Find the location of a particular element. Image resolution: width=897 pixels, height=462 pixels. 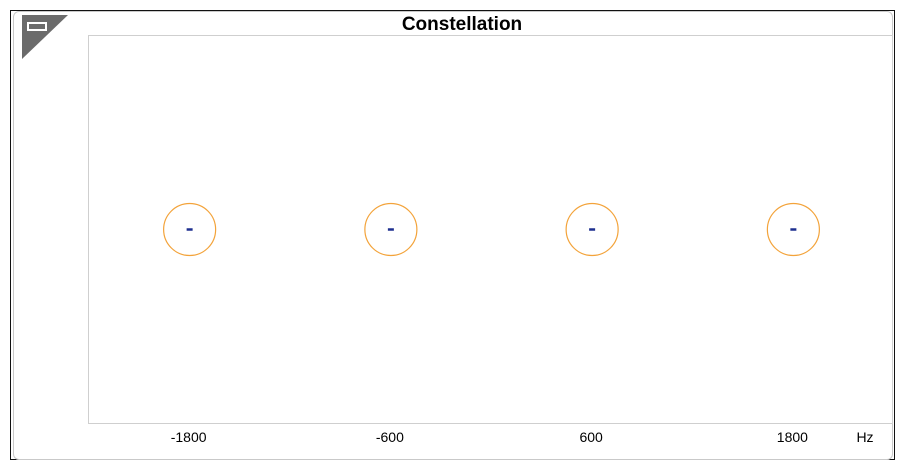

x-tick-label: -1800 is located at coordinates (188, 437).